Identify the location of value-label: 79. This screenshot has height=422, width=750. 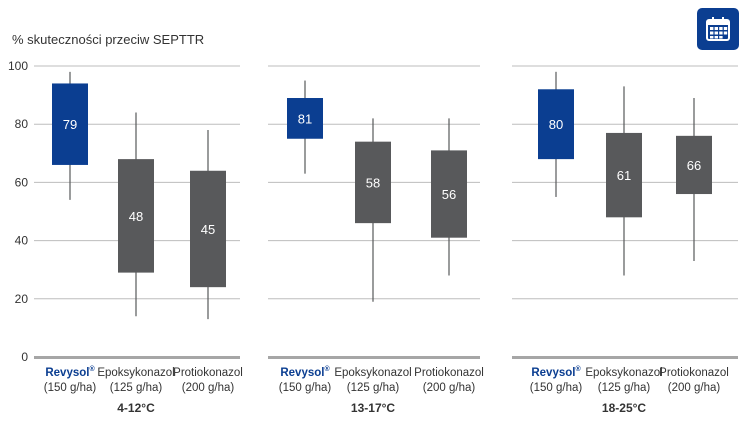
(70, 124).